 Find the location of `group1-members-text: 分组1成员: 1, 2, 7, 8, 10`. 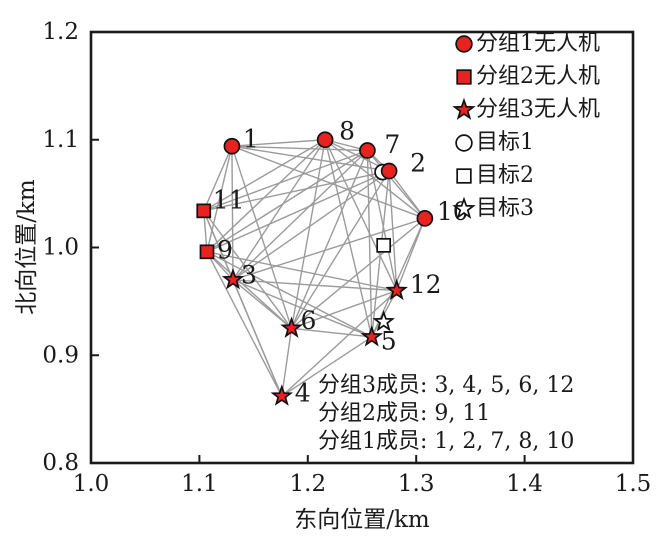

group1-members-text: 分组1成员: 1, 2, 7, 8, 10 is located at coordinates (446, 441).